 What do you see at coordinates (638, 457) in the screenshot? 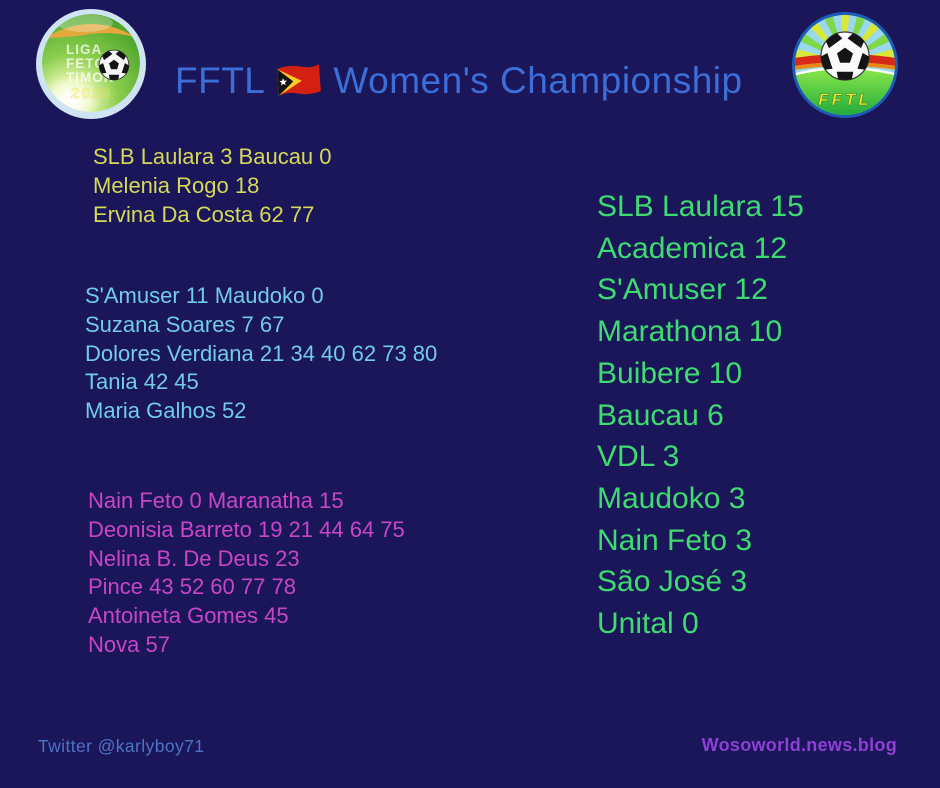
I see `standings-row: VDL 3` at bounding box center [638, 457].